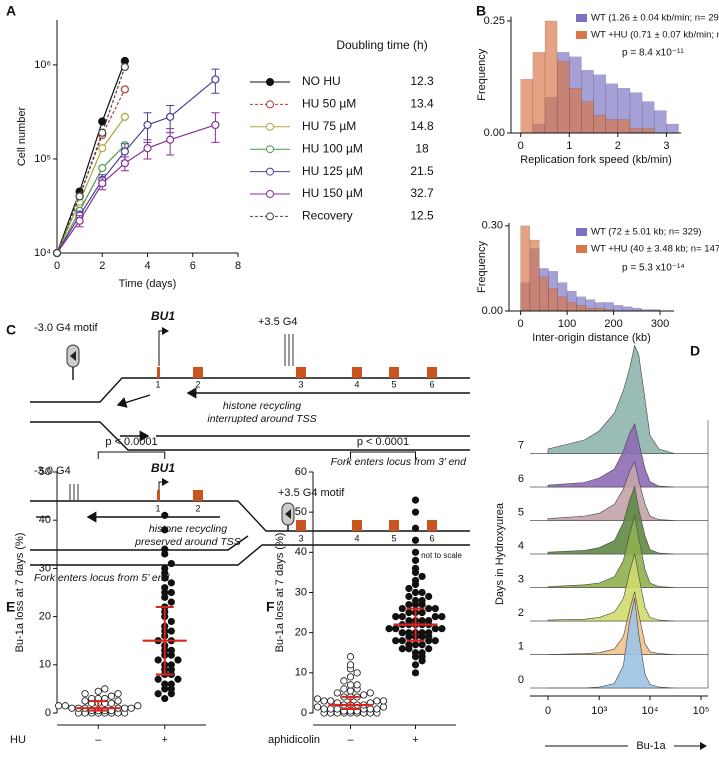 The height and width of the screenshot is (779, 719). I want to click on y-tick-label: 50, so click(301, 512).